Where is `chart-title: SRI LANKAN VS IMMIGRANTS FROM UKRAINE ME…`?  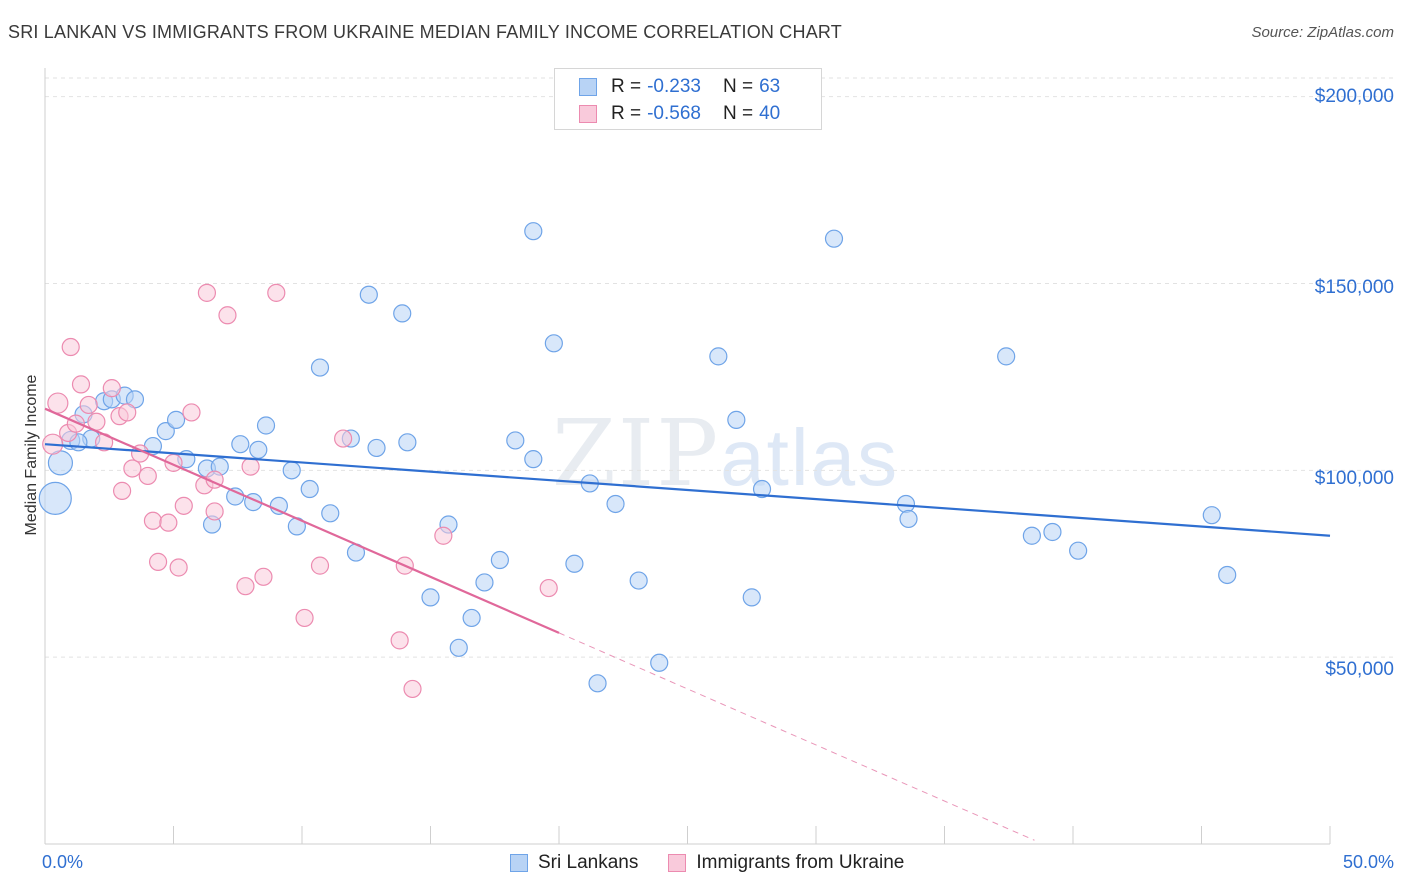 chart-title: SRI LANKAN VS IMMIGRANTS FROM UKRAINE ME… is located at coordinates (425, 32).